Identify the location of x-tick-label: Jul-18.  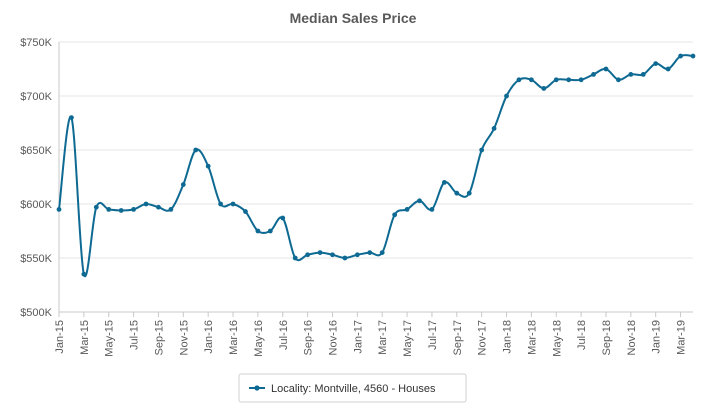
(582, 335).